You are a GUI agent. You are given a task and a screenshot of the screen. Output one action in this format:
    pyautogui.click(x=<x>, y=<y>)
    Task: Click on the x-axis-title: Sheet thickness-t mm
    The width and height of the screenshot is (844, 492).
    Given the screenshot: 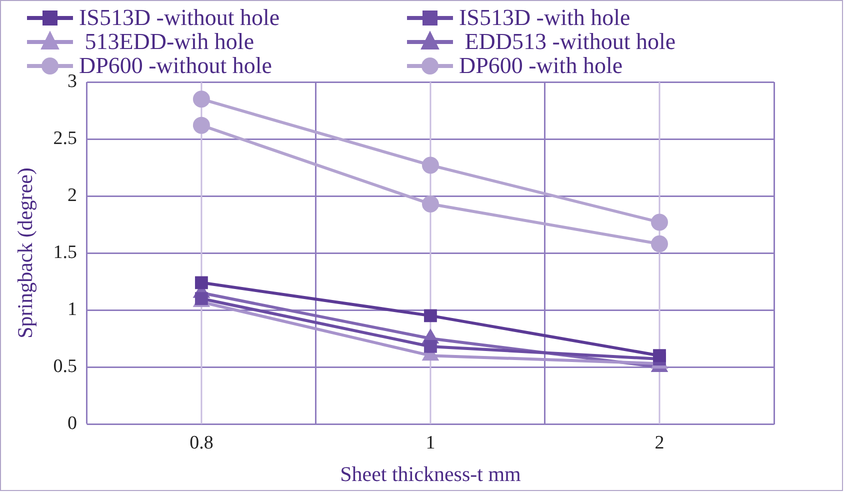 What is the action you would take?
    pyautogui.click(x=430, y=474)
    